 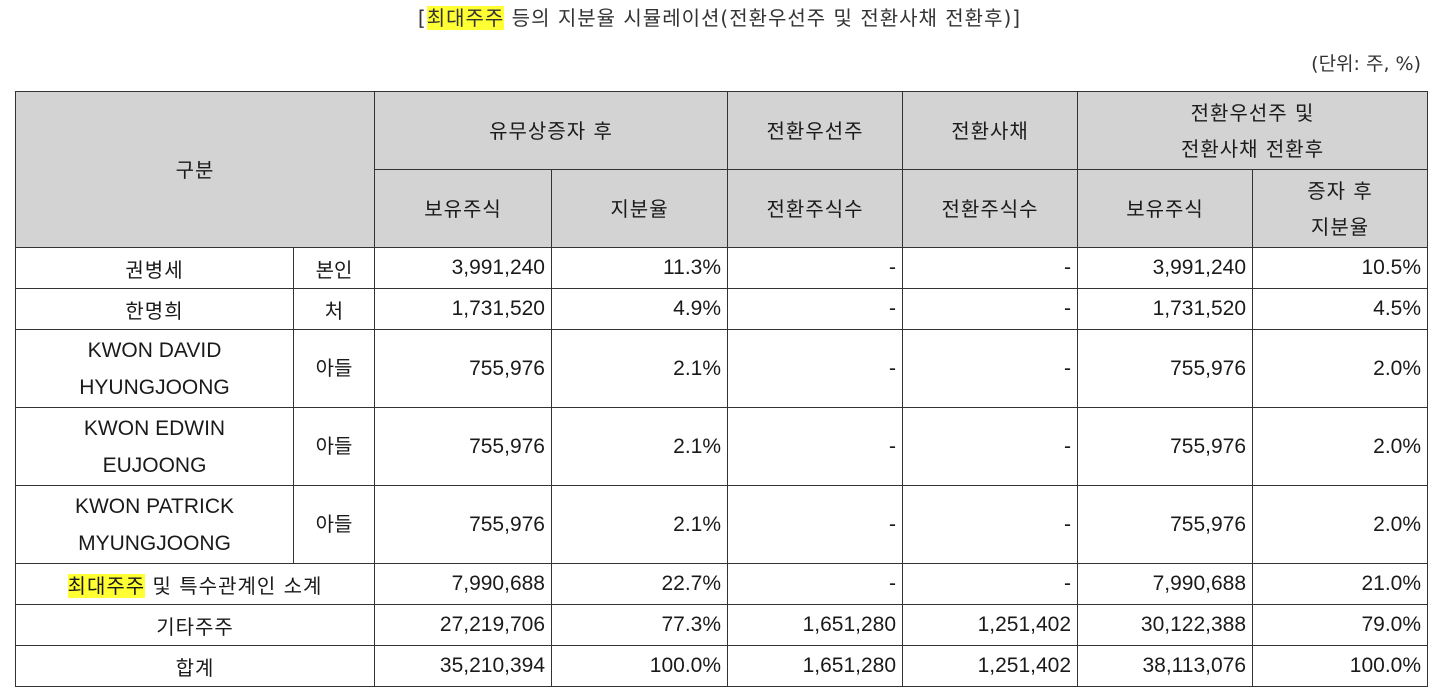 I want to click on holder-name-line1: KWON DAVID, so click(x=154, y=350).